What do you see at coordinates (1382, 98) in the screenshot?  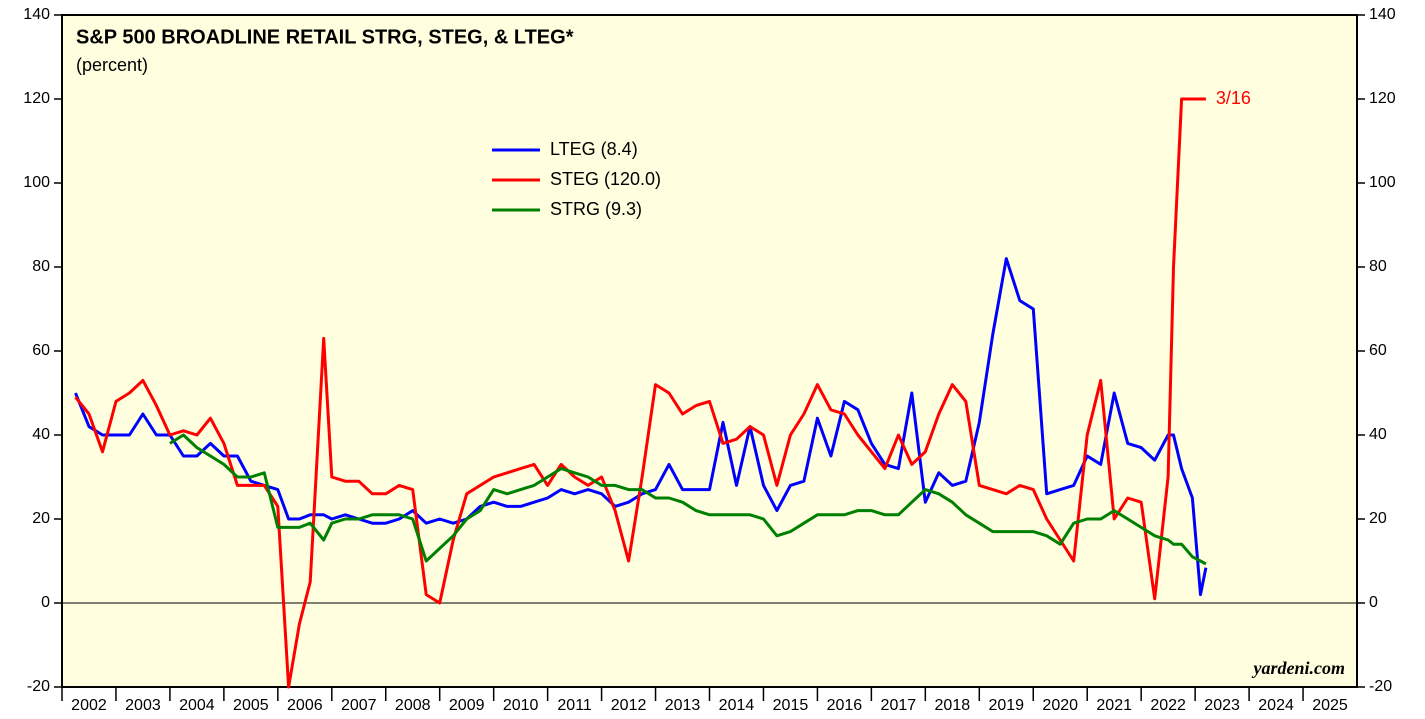 I see `y2-tick-label: 120` at bounding box center [1382, 98].